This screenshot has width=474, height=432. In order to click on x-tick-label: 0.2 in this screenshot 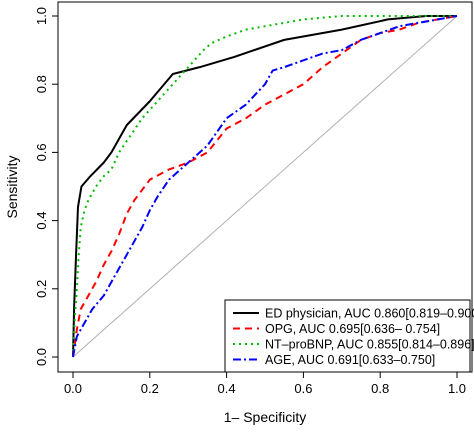, I will do `click(150, 388)`.